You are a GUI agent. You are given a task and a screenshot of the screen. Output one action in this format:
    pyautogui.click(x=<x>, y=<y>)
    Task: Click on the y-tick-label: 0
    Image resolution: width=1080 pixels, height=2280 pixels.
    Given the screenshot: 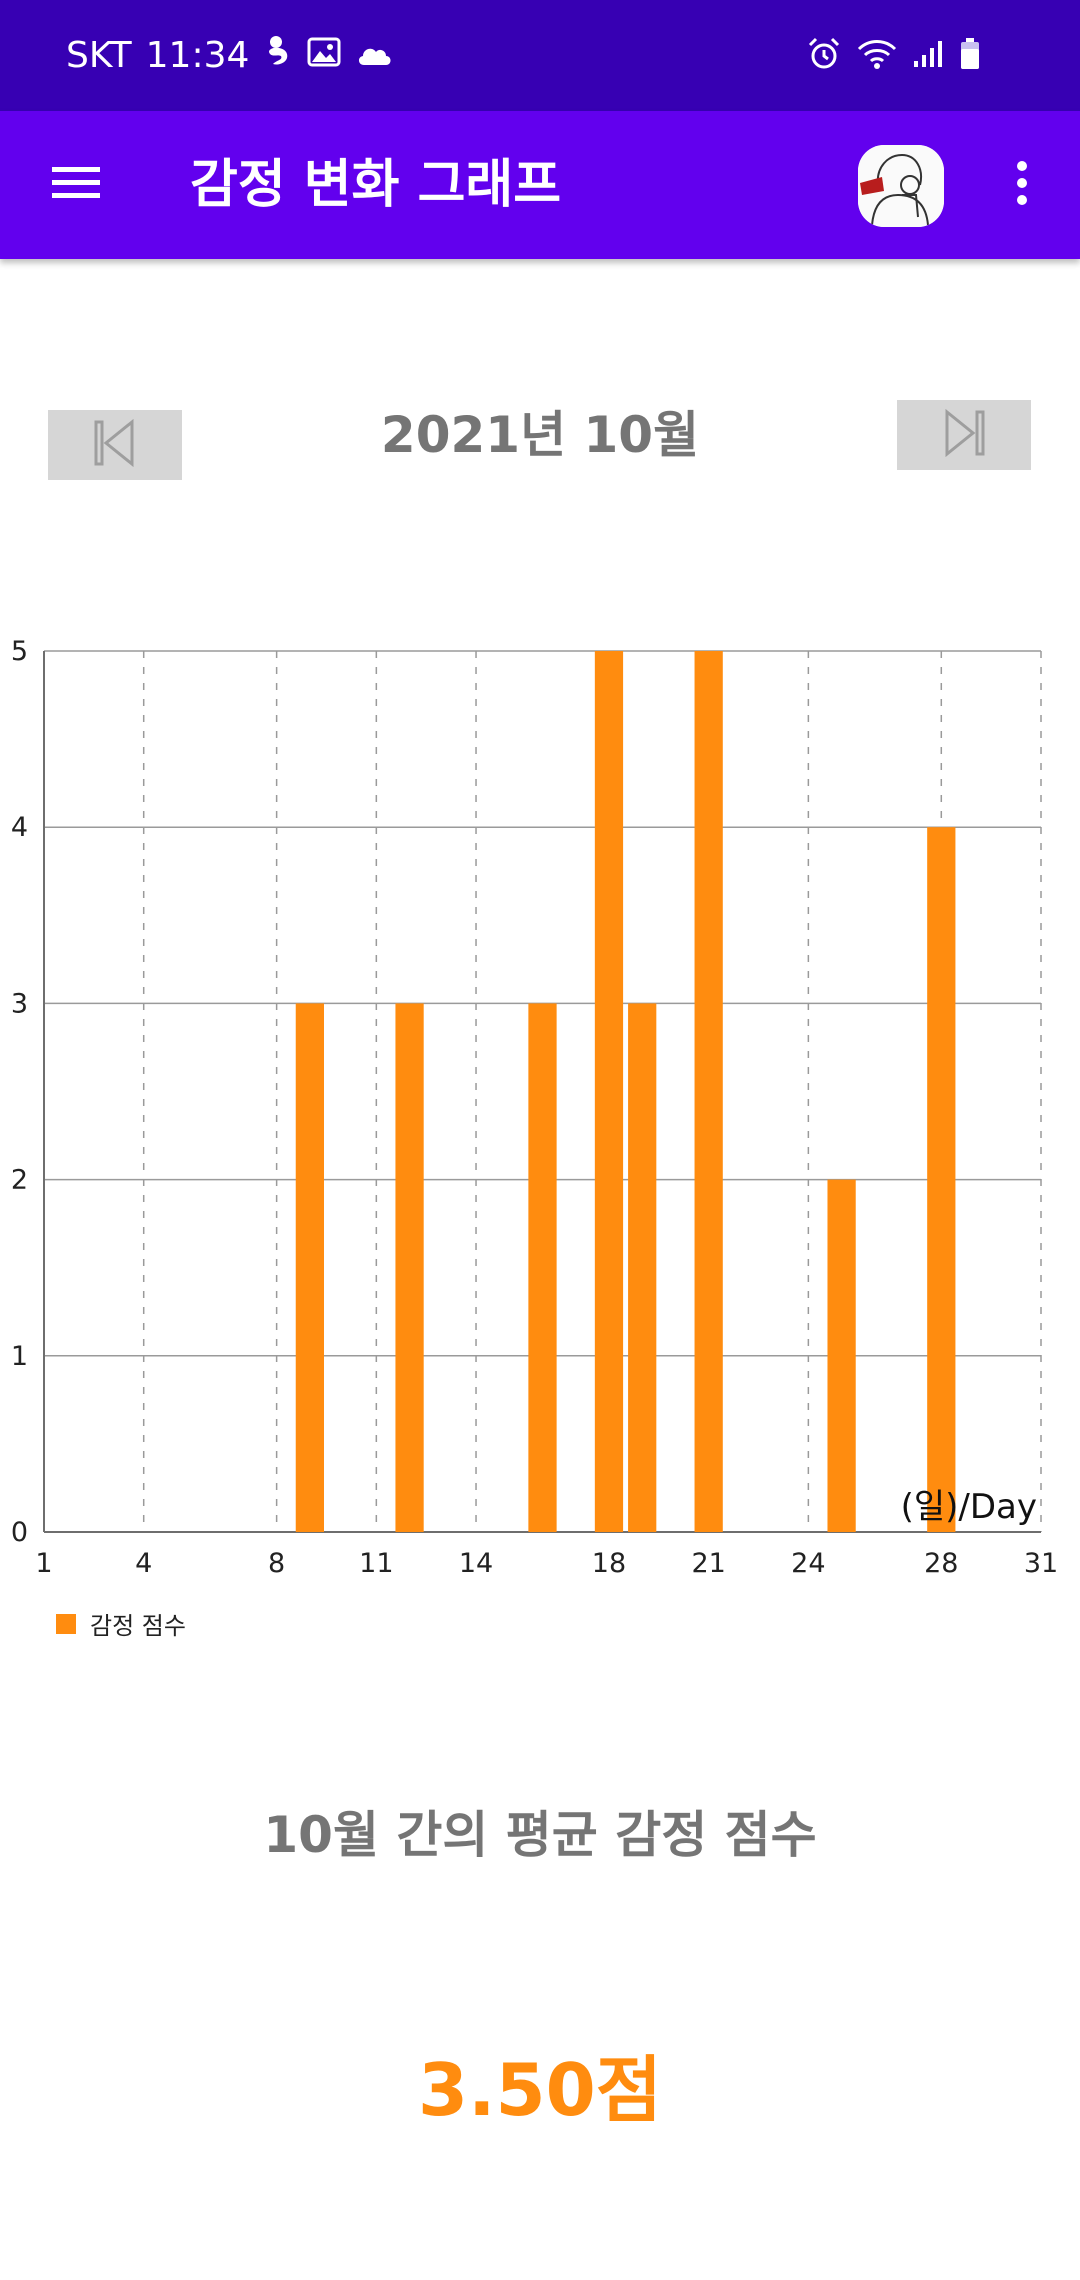 What is the action you would take?
    pyautogui.click(x=19, y=1532)
    